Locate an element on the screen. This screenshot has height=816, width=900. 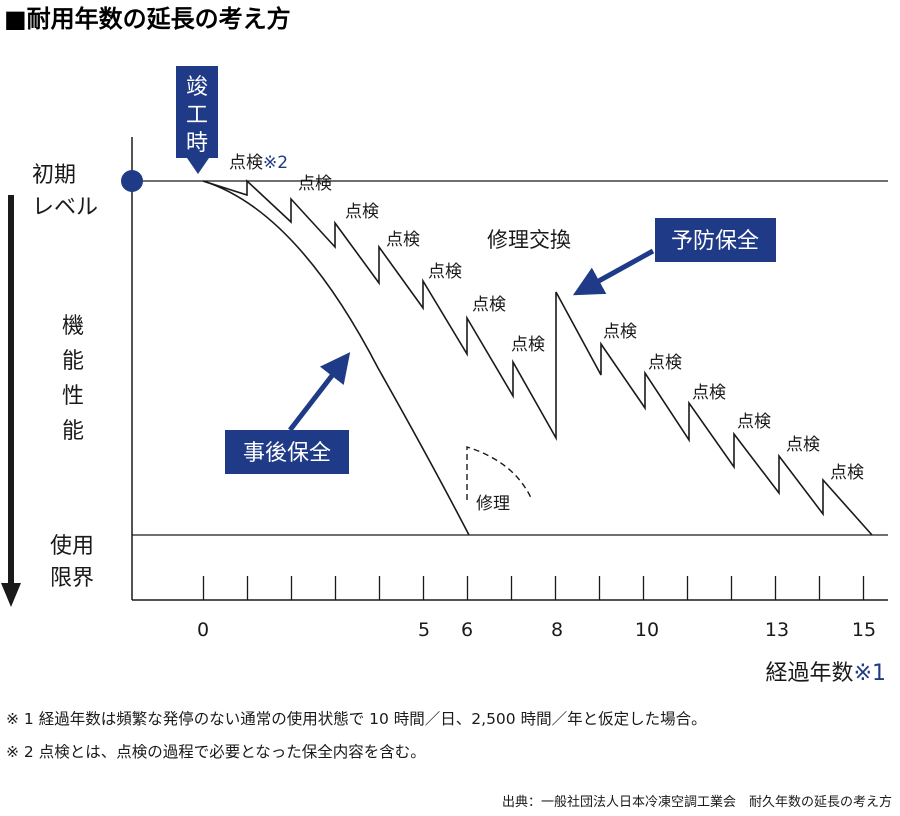
initial-level-marker is located at coordinates (132, 181).